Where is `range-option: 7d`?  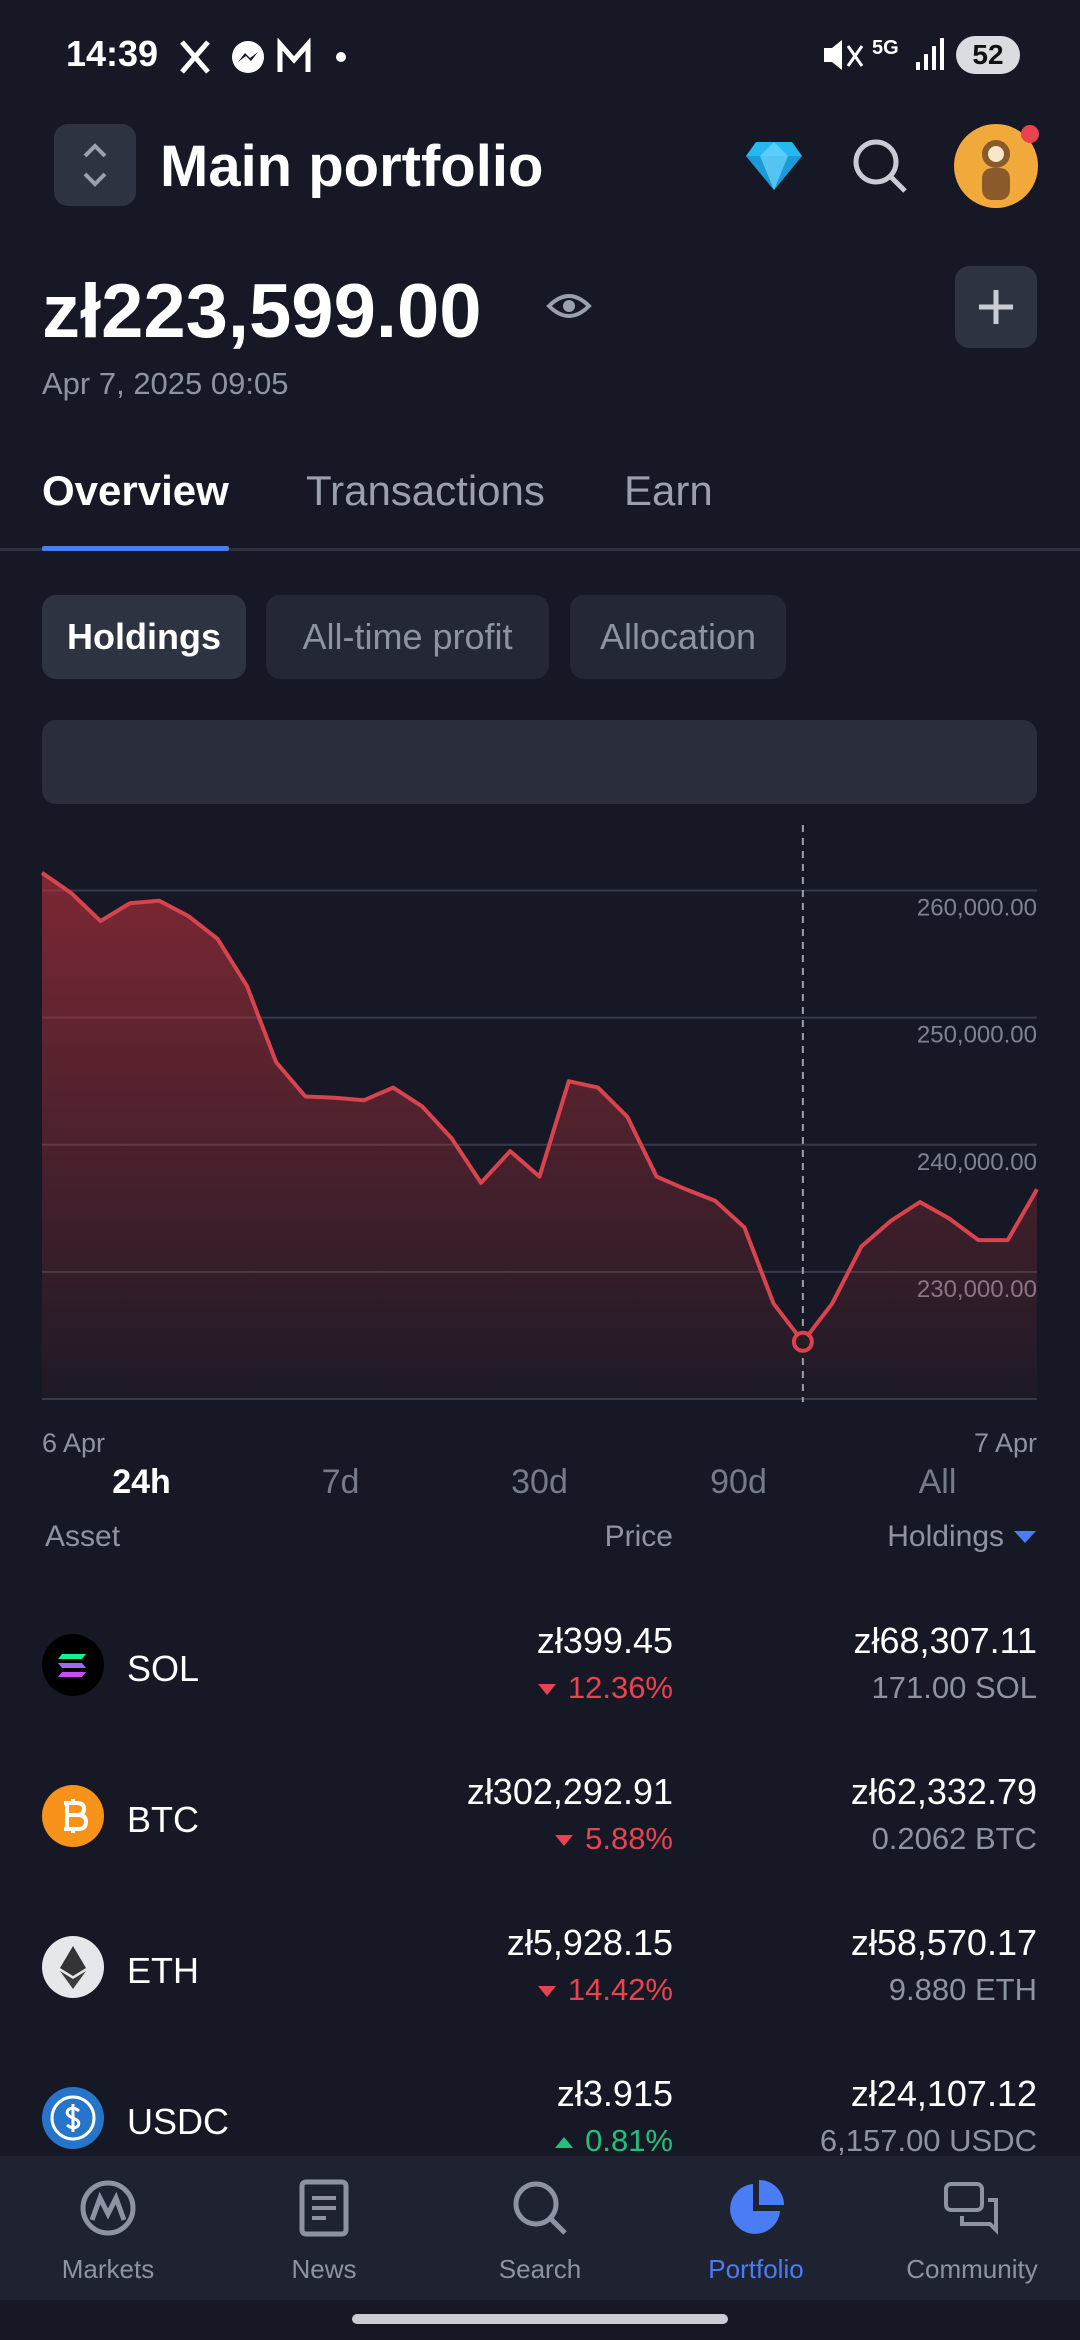
range-option: 7d is located at coordinates (340, 1481).